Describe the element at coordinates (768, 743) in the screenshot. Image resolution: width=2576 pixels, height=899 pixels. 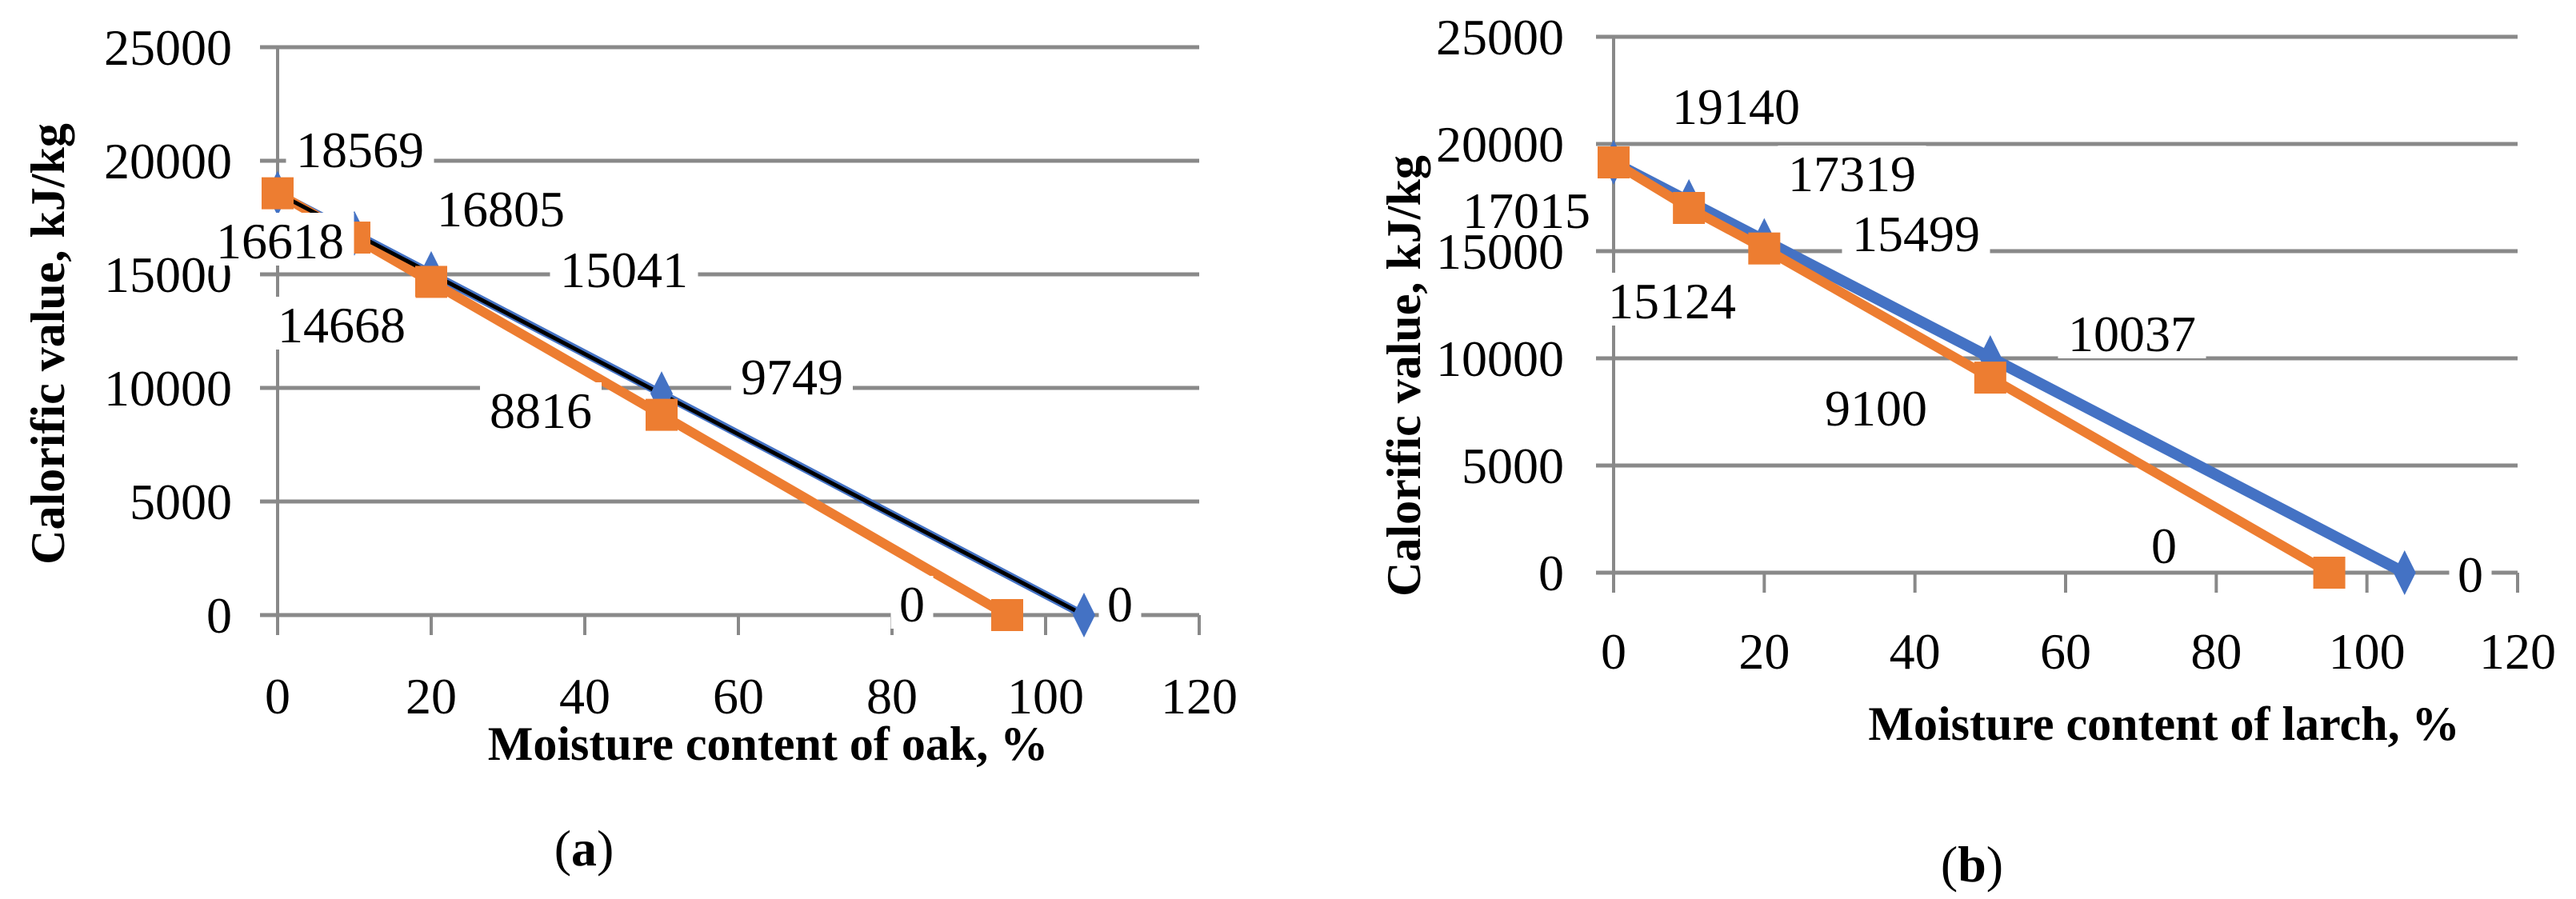
I see `x-axis-title: Moisture content of oak, %` at that location.